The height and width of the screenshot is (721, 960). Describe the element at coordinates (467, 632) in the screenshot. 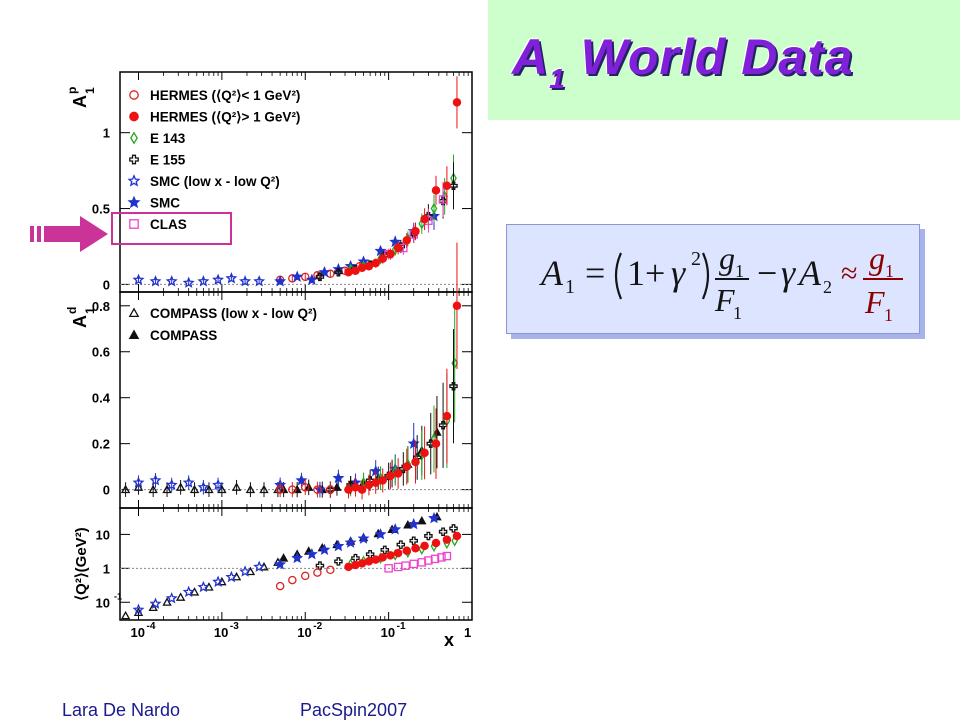

I see `x-tick-label: 1` at that location.